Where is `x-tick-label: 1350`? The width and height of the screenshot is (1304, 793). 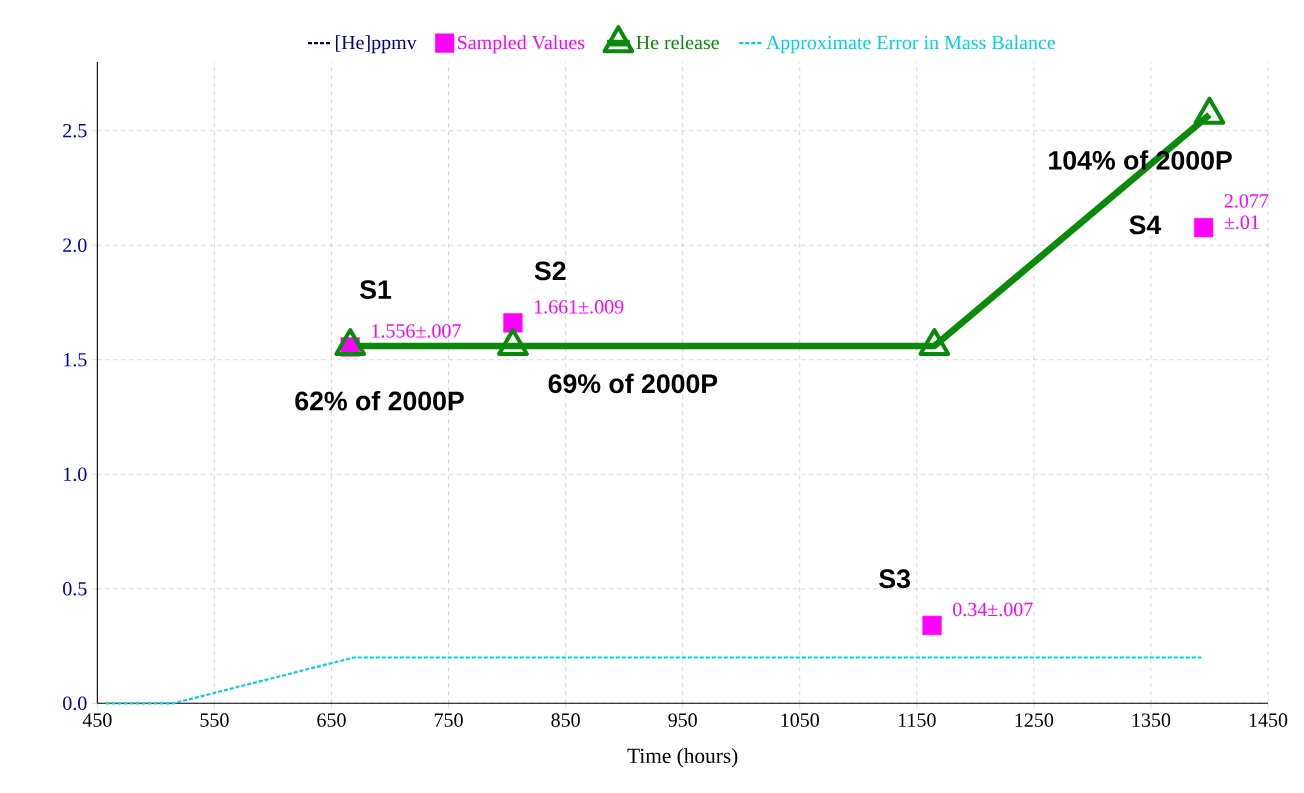 x-tick-label: 1350 is located at coordinates (1151, 720).